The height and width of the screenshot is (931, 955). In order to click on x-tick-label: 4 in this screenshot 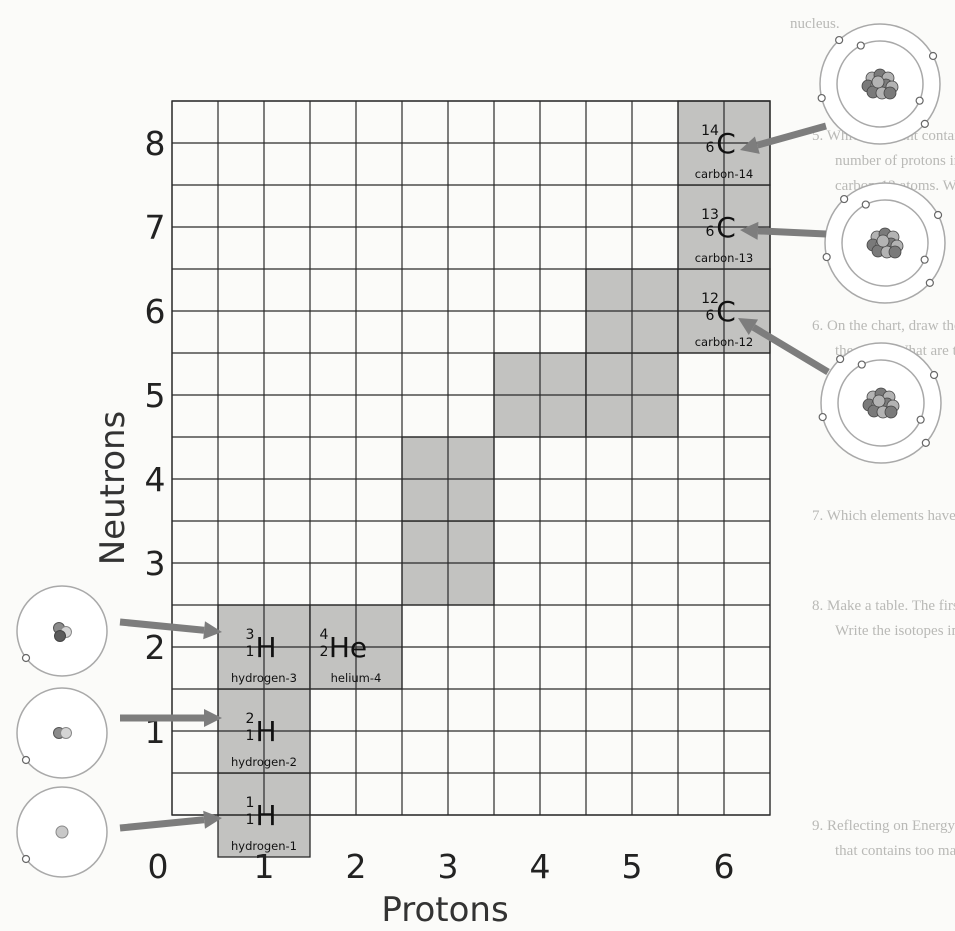, I will do `click(540, 866)`.